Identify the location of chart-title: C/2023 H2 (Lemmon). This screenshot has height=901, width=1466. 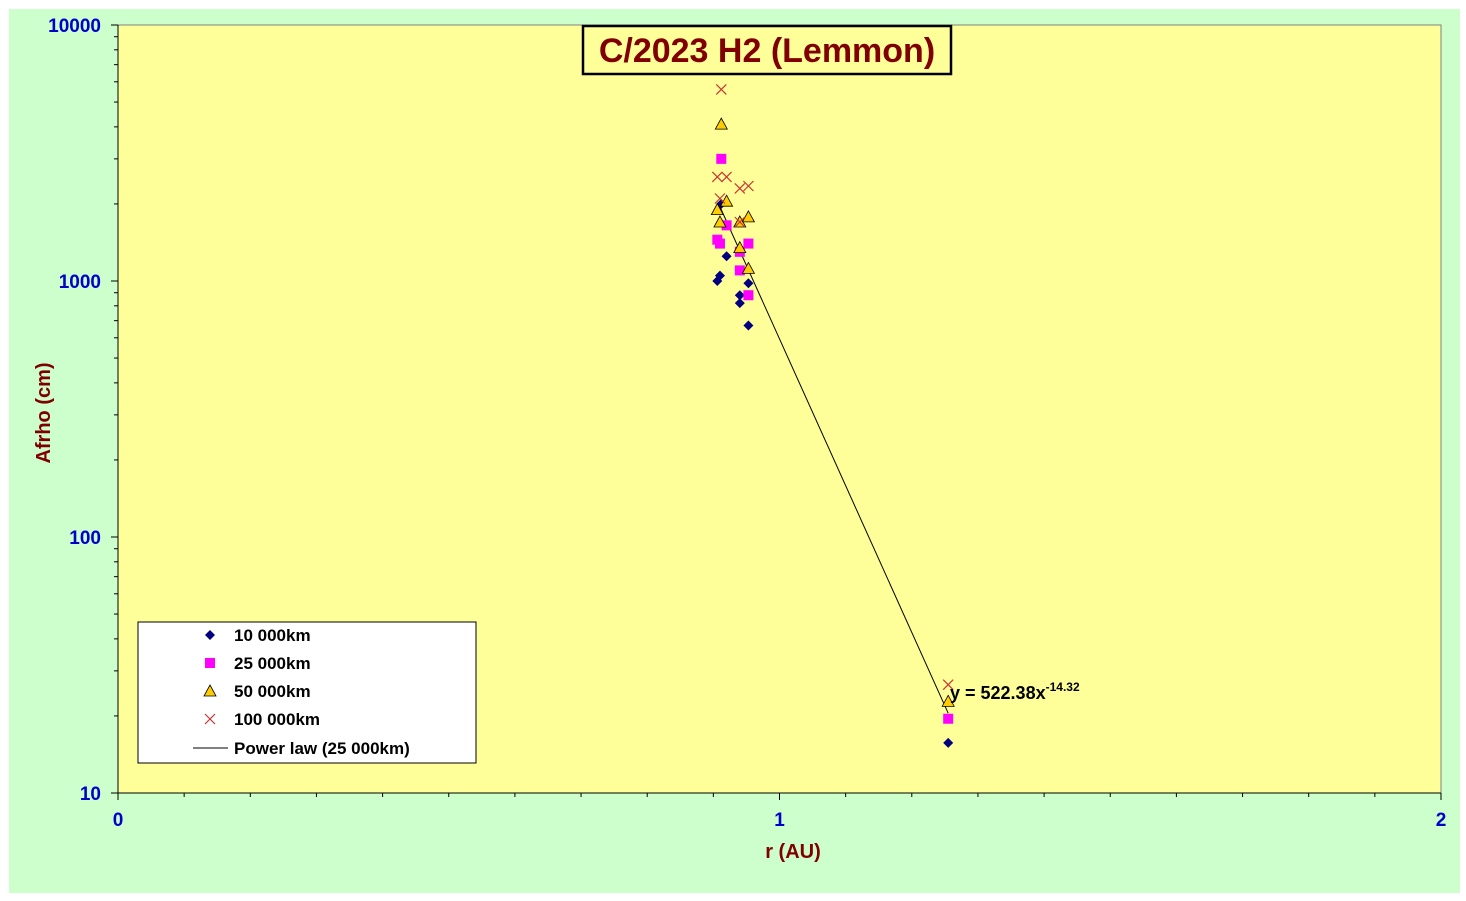
(767, 51).